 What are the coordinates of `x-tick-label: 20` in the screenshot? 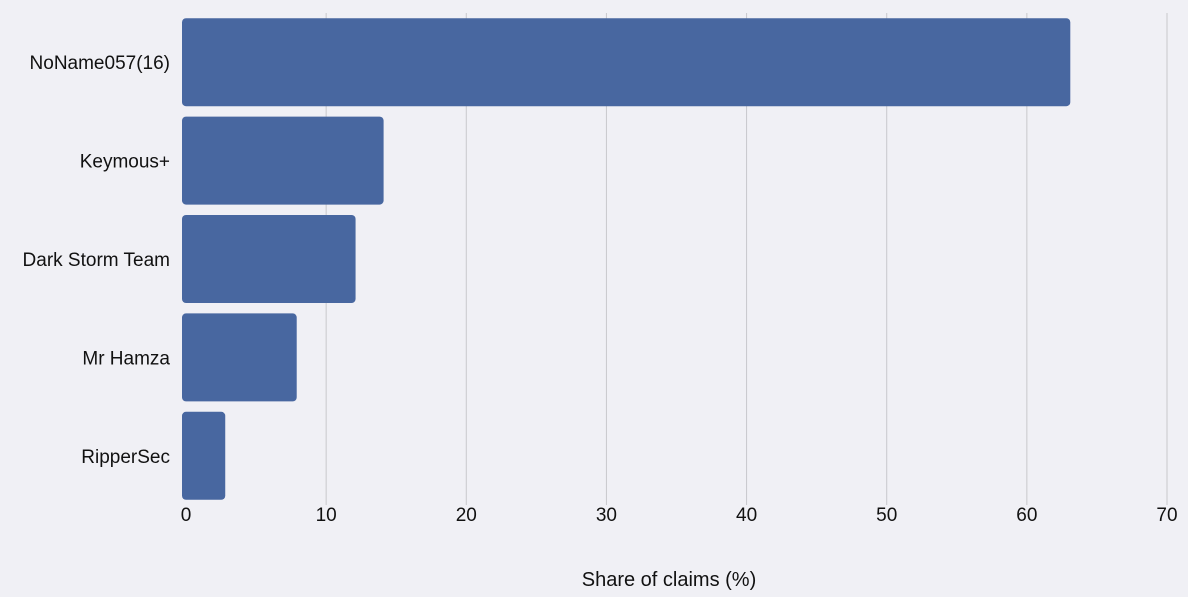 It's located at (466, 515).